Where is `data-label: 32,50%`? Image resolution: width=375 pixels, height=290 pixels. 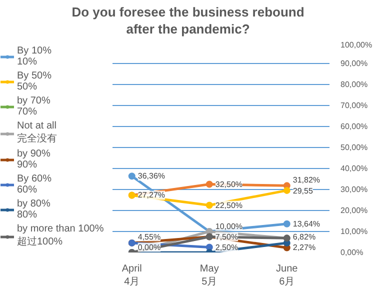 data-label: 32,50% is located at coordinates (229, 184).